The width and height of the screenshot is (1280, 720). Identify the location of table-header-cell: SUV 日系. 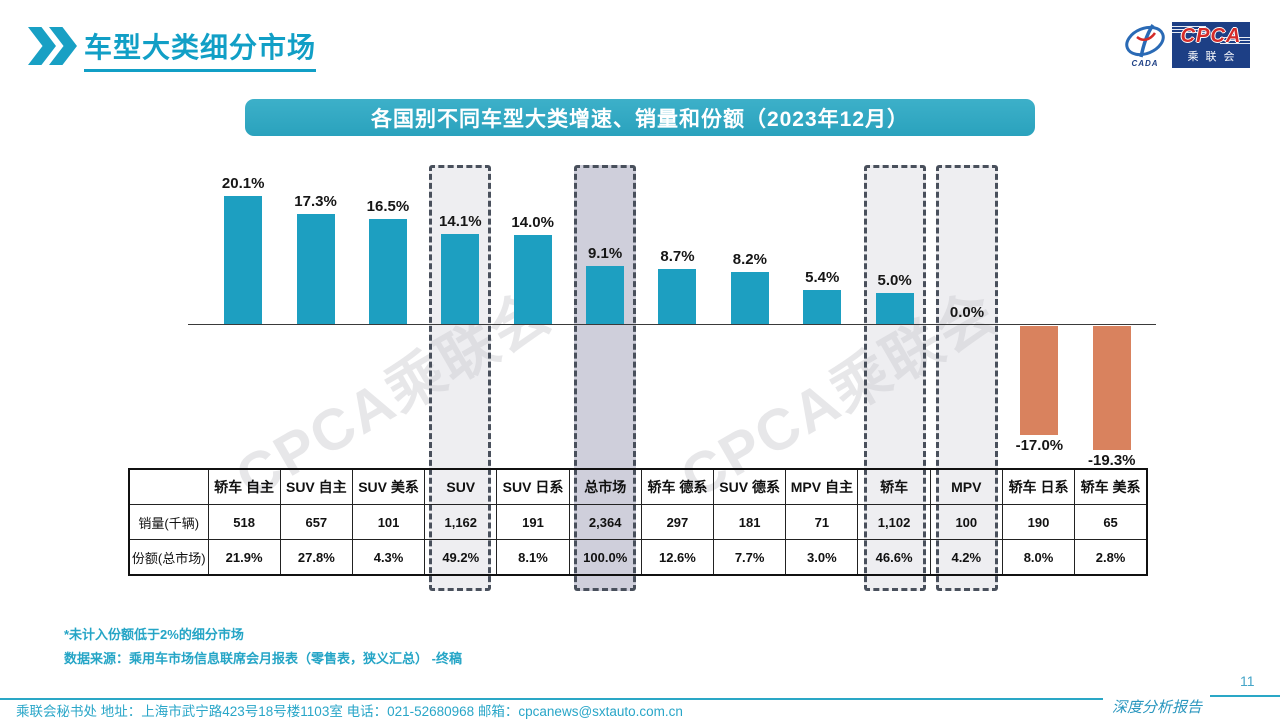
(533, 486).